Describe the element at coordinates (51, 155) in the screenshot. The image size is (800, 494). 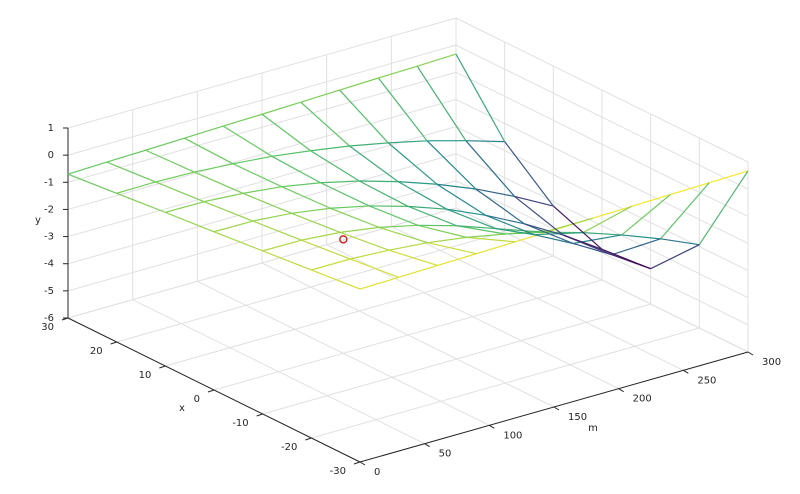
I see `z-tick-label: 0` at that location.